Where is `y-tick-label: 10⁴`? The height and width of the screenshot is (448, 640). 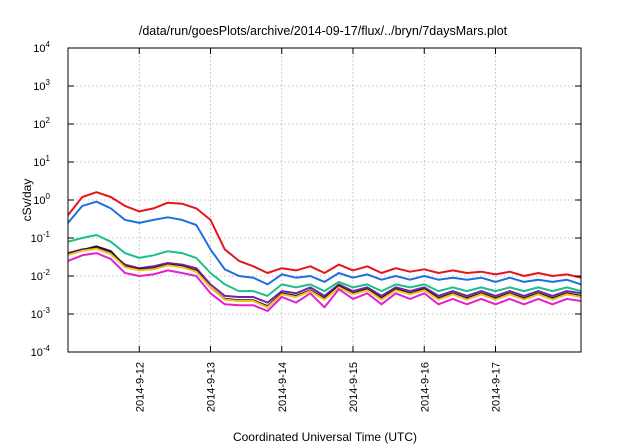 y-tick-label: 10⁴ is located at coordinates (41, 47).